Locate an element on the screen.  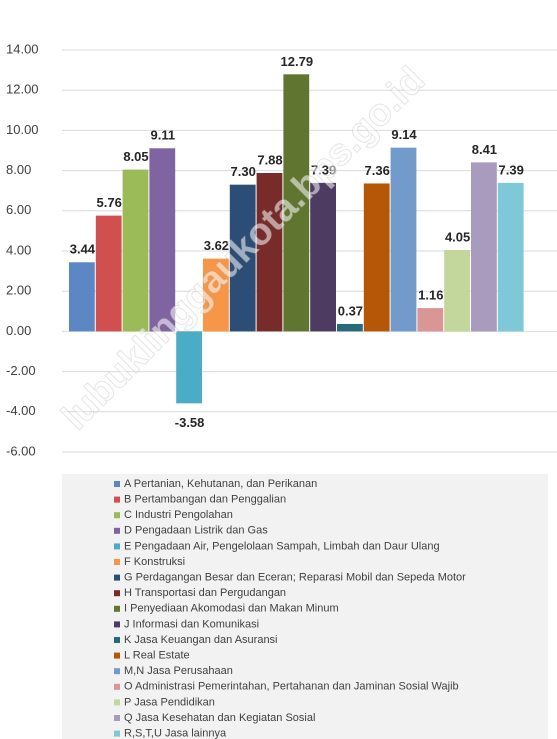
legend-label: H Transportasi dan Pergudangan is located at coordinates (205, 593).